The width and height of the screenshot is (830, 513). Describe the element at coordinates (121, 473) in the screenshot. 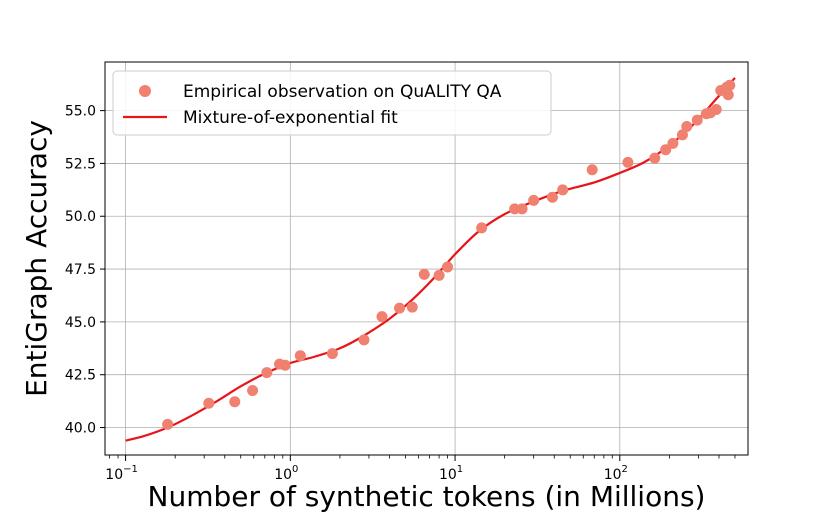

I see `x-tick-label: 10⁻¹` at that location.